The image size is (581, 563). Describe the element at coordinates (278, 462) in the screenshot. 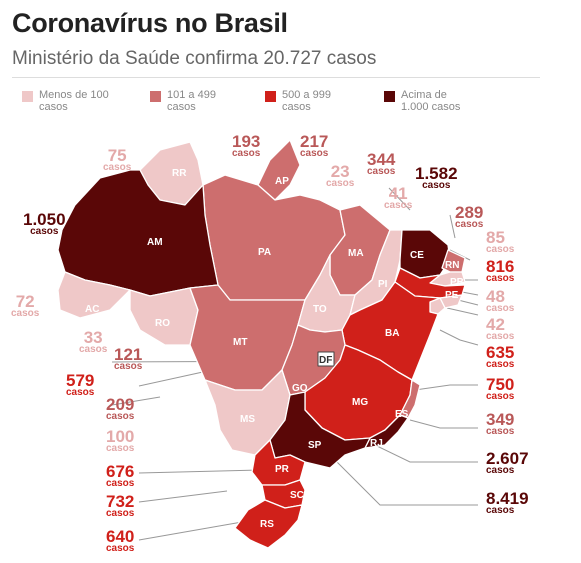

I see `state-pr` at that location.